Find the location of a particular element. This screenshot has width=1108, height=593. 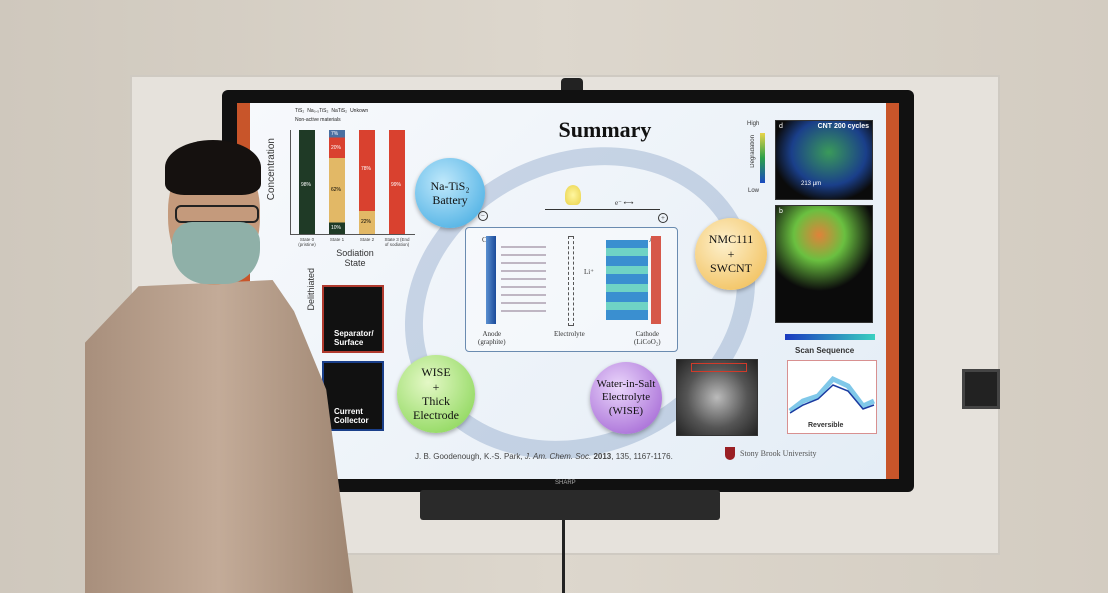

cnt-3d-image: d CNT 200 cycles 213 µm is located at coordinates (824, 160).